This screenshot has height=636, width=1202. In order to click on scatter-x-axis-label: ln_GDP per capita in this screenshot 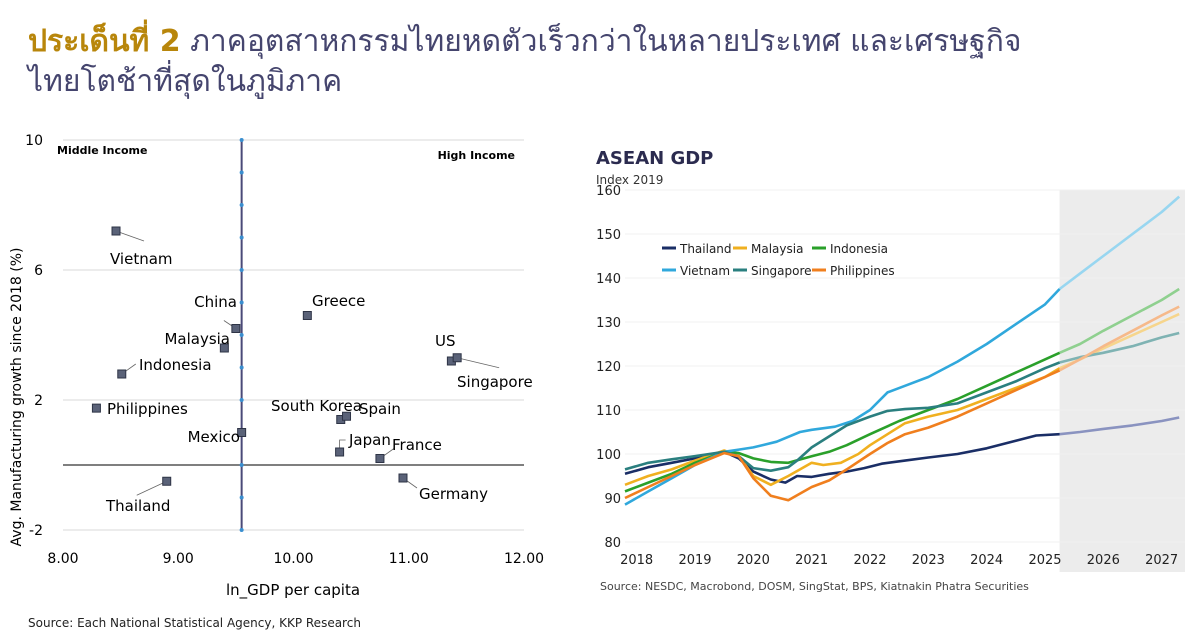, I will do `click(293, 590)`.